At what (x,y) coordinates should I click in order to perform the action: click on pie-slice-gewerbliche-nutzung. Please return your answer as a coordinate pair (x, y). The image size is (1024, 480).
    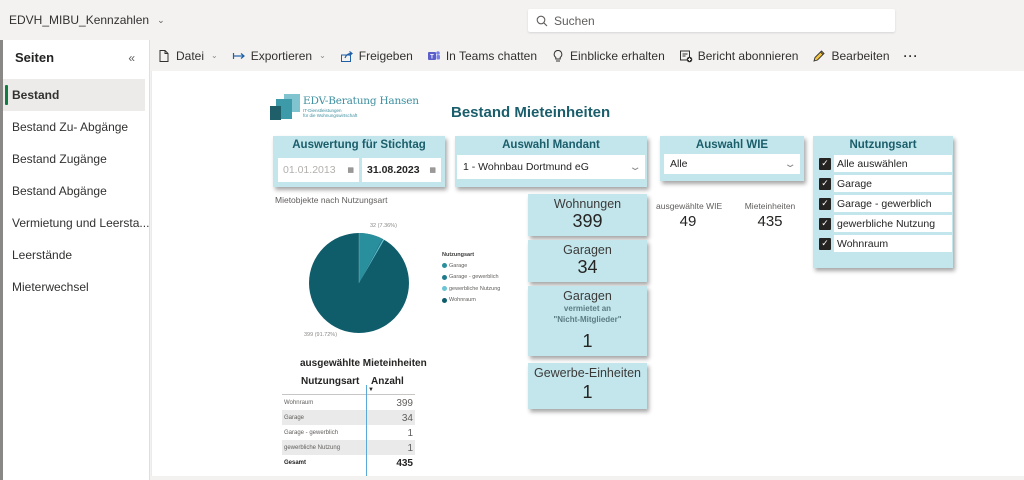
    Looking at the image, I should click on (372, 261).